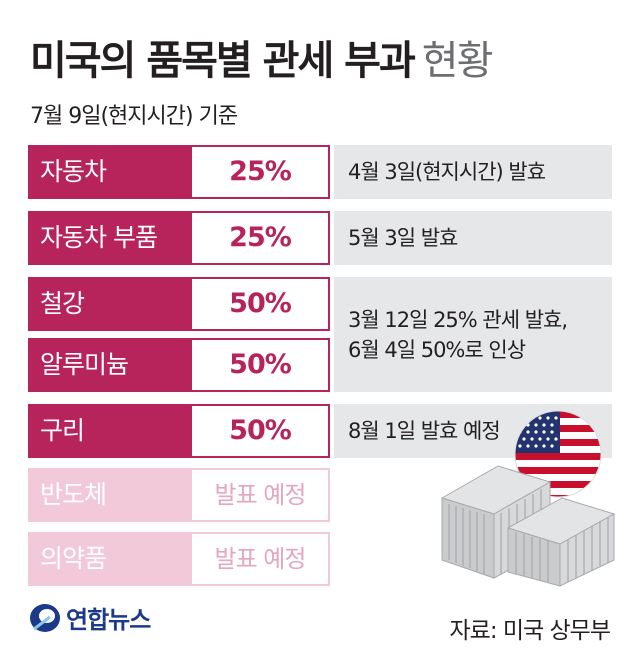  I want to click on title-light: 현황, so click(457, 61).